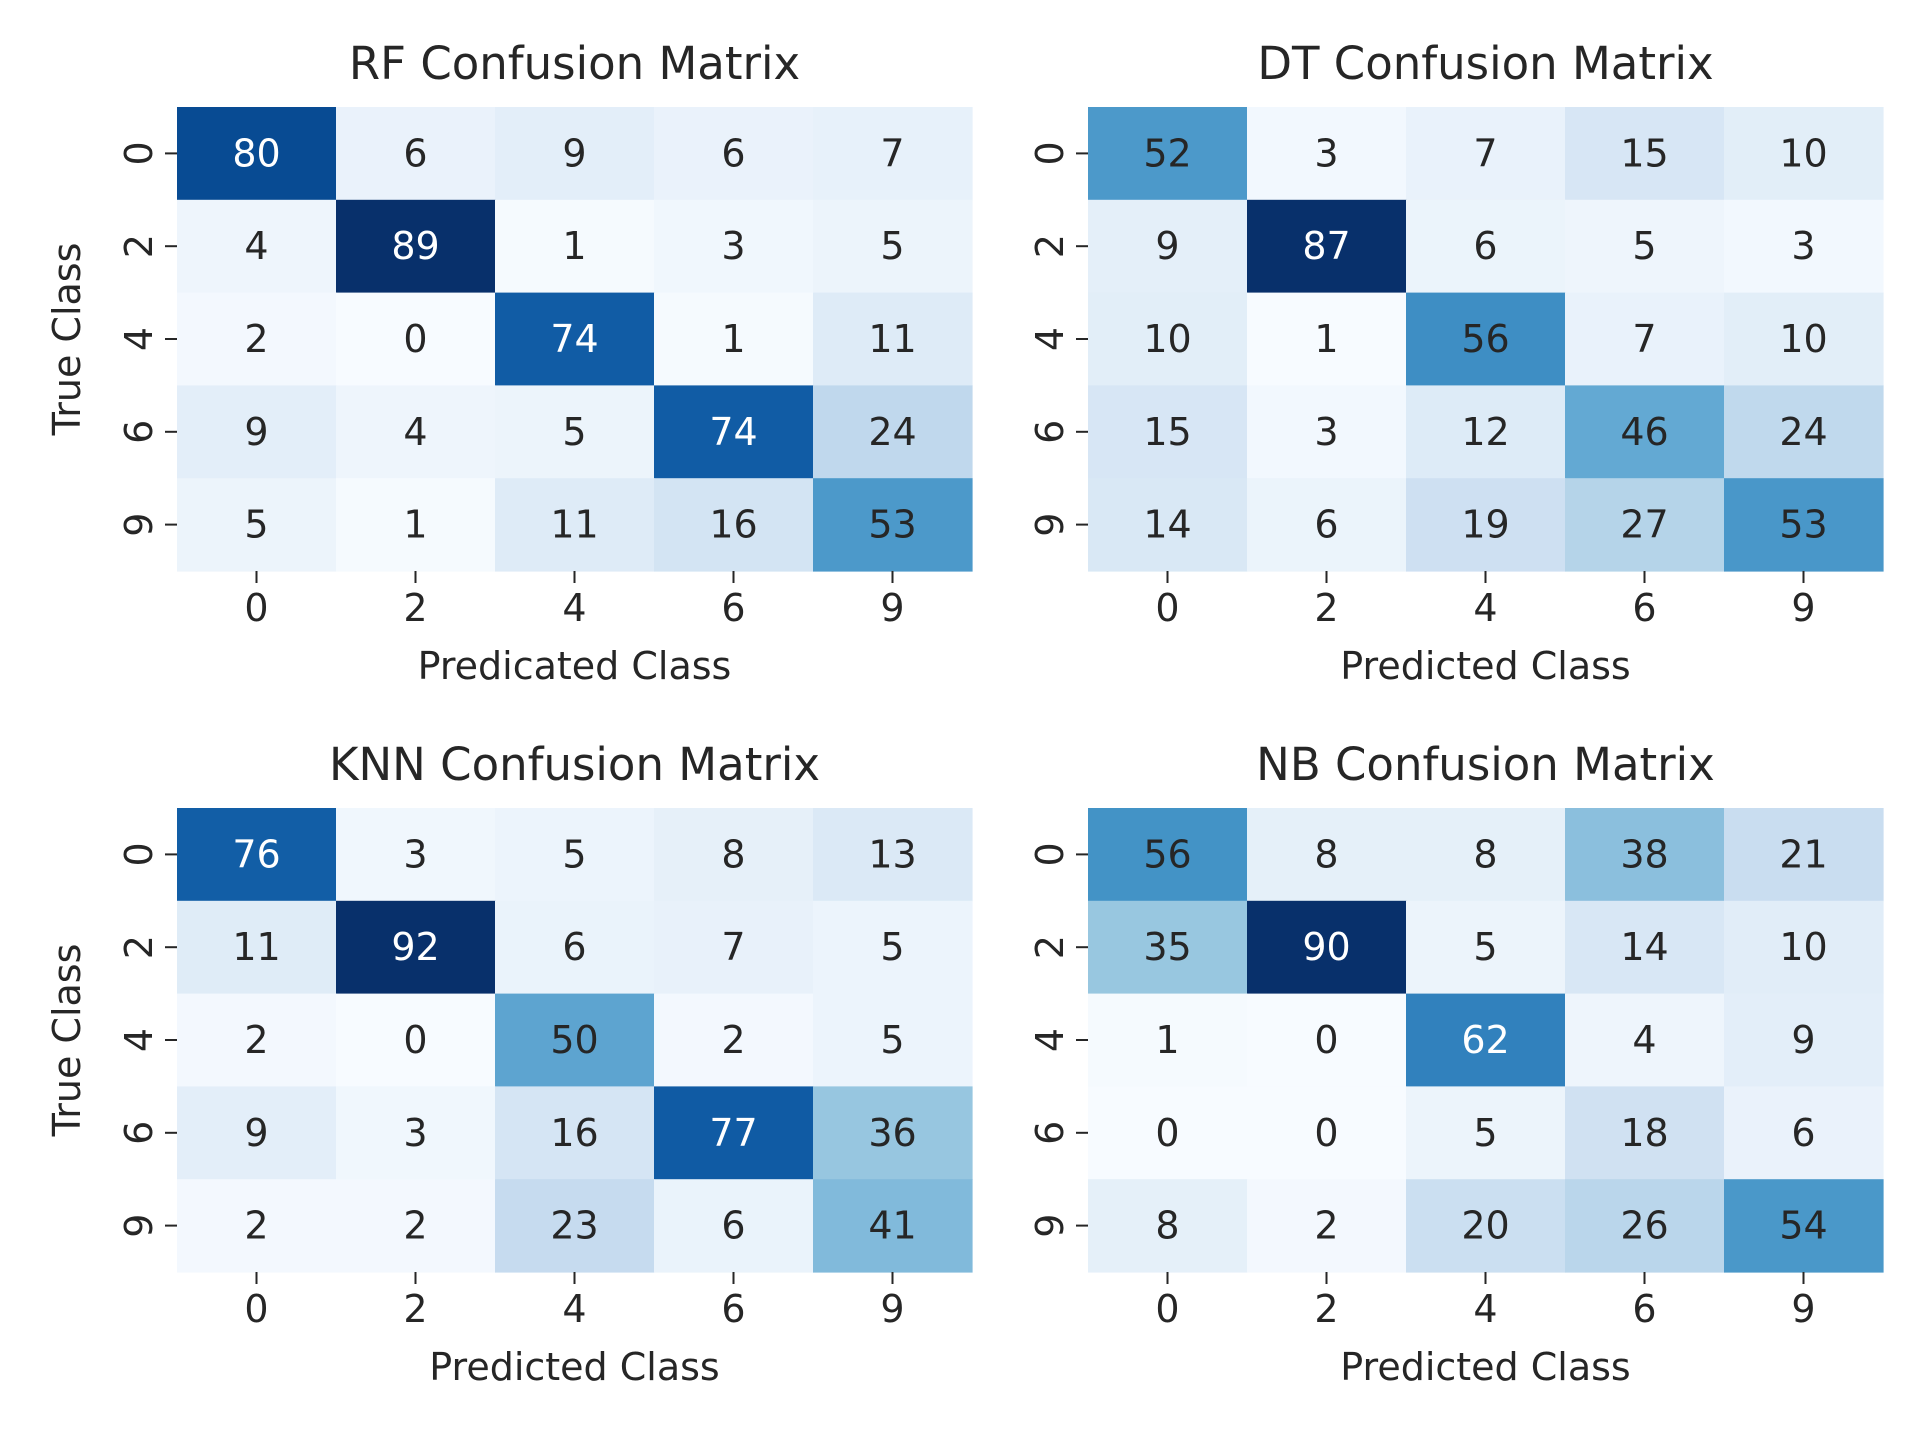 Image resolution: width=1920 pixels, height=1440 pixels. I want to click on cell-value-label: 35, so click(1167, 947).